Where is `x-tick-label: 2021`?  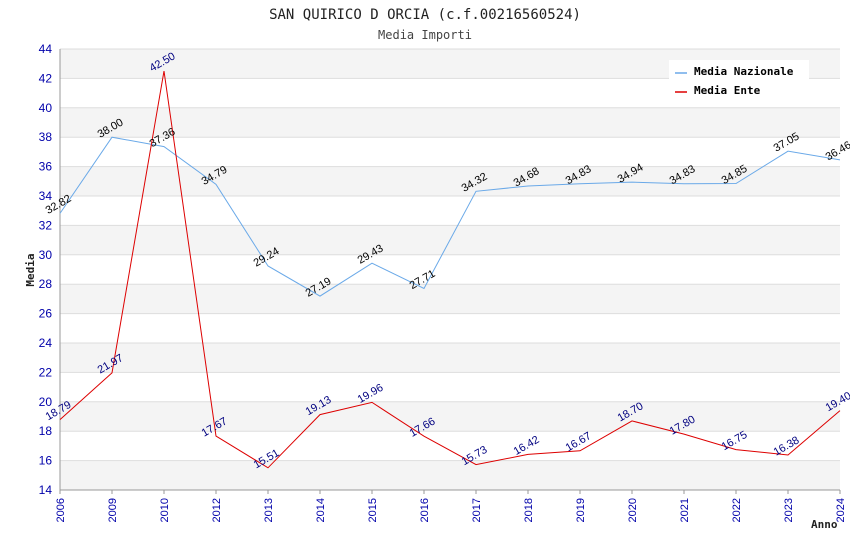
x-tick-label: 2021 is located at coordinates (685, 510).